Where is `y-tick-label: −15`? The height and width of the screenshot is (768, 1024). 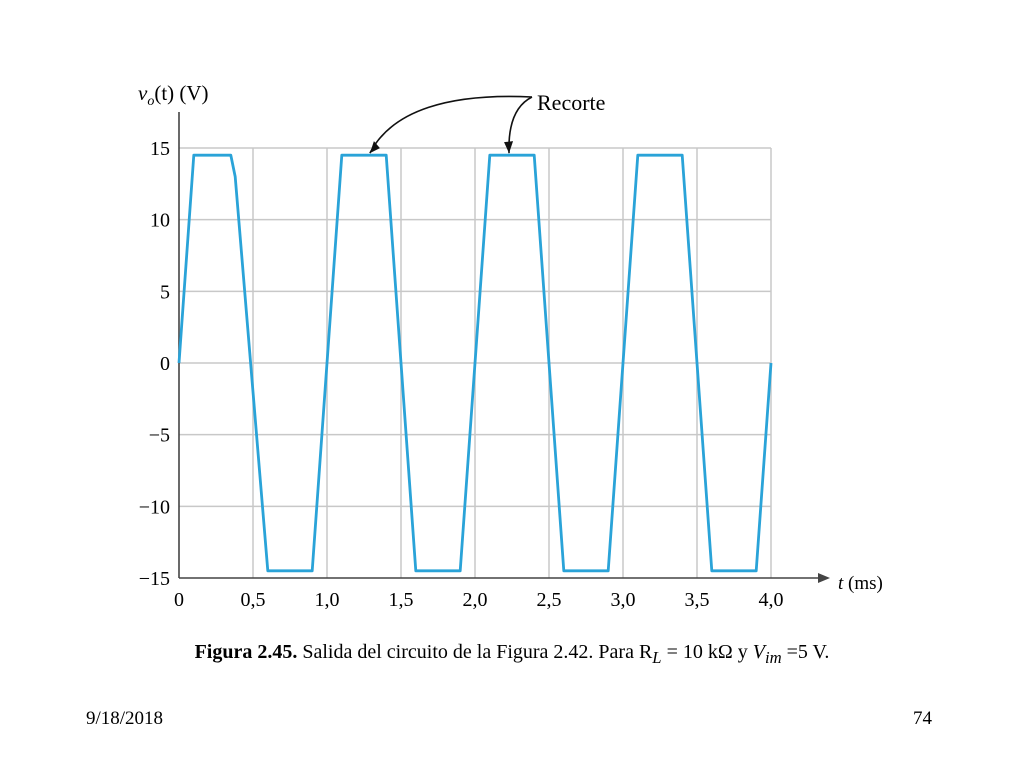
y-tick-label: −15 is located at coordinates (154, 579).